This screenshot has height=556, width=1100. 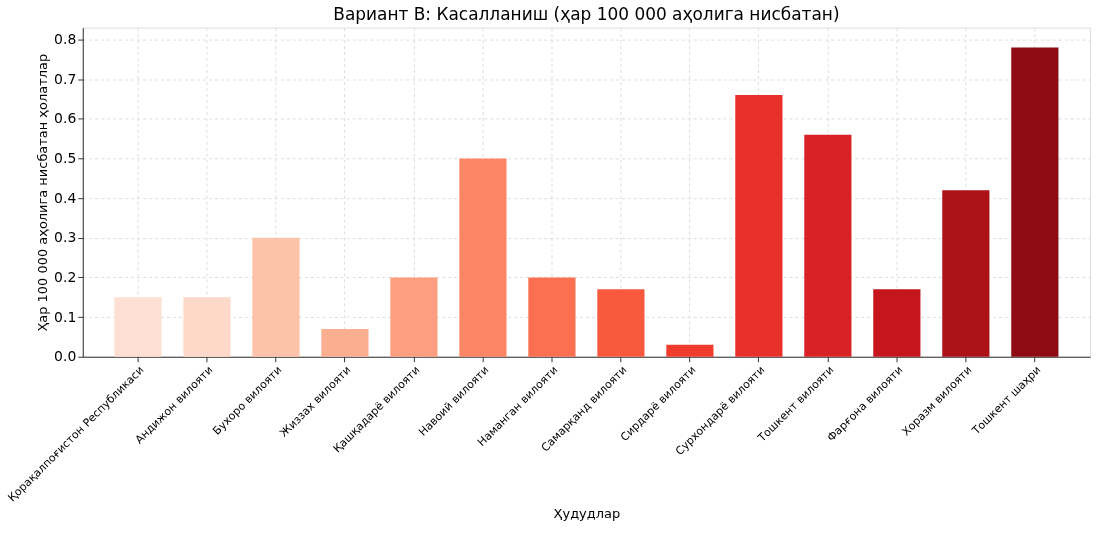 What do you see at coordinates (65, 237) in the screenshot?
I see `y-tick-label: 0.3` at bounding box center [65, 237].